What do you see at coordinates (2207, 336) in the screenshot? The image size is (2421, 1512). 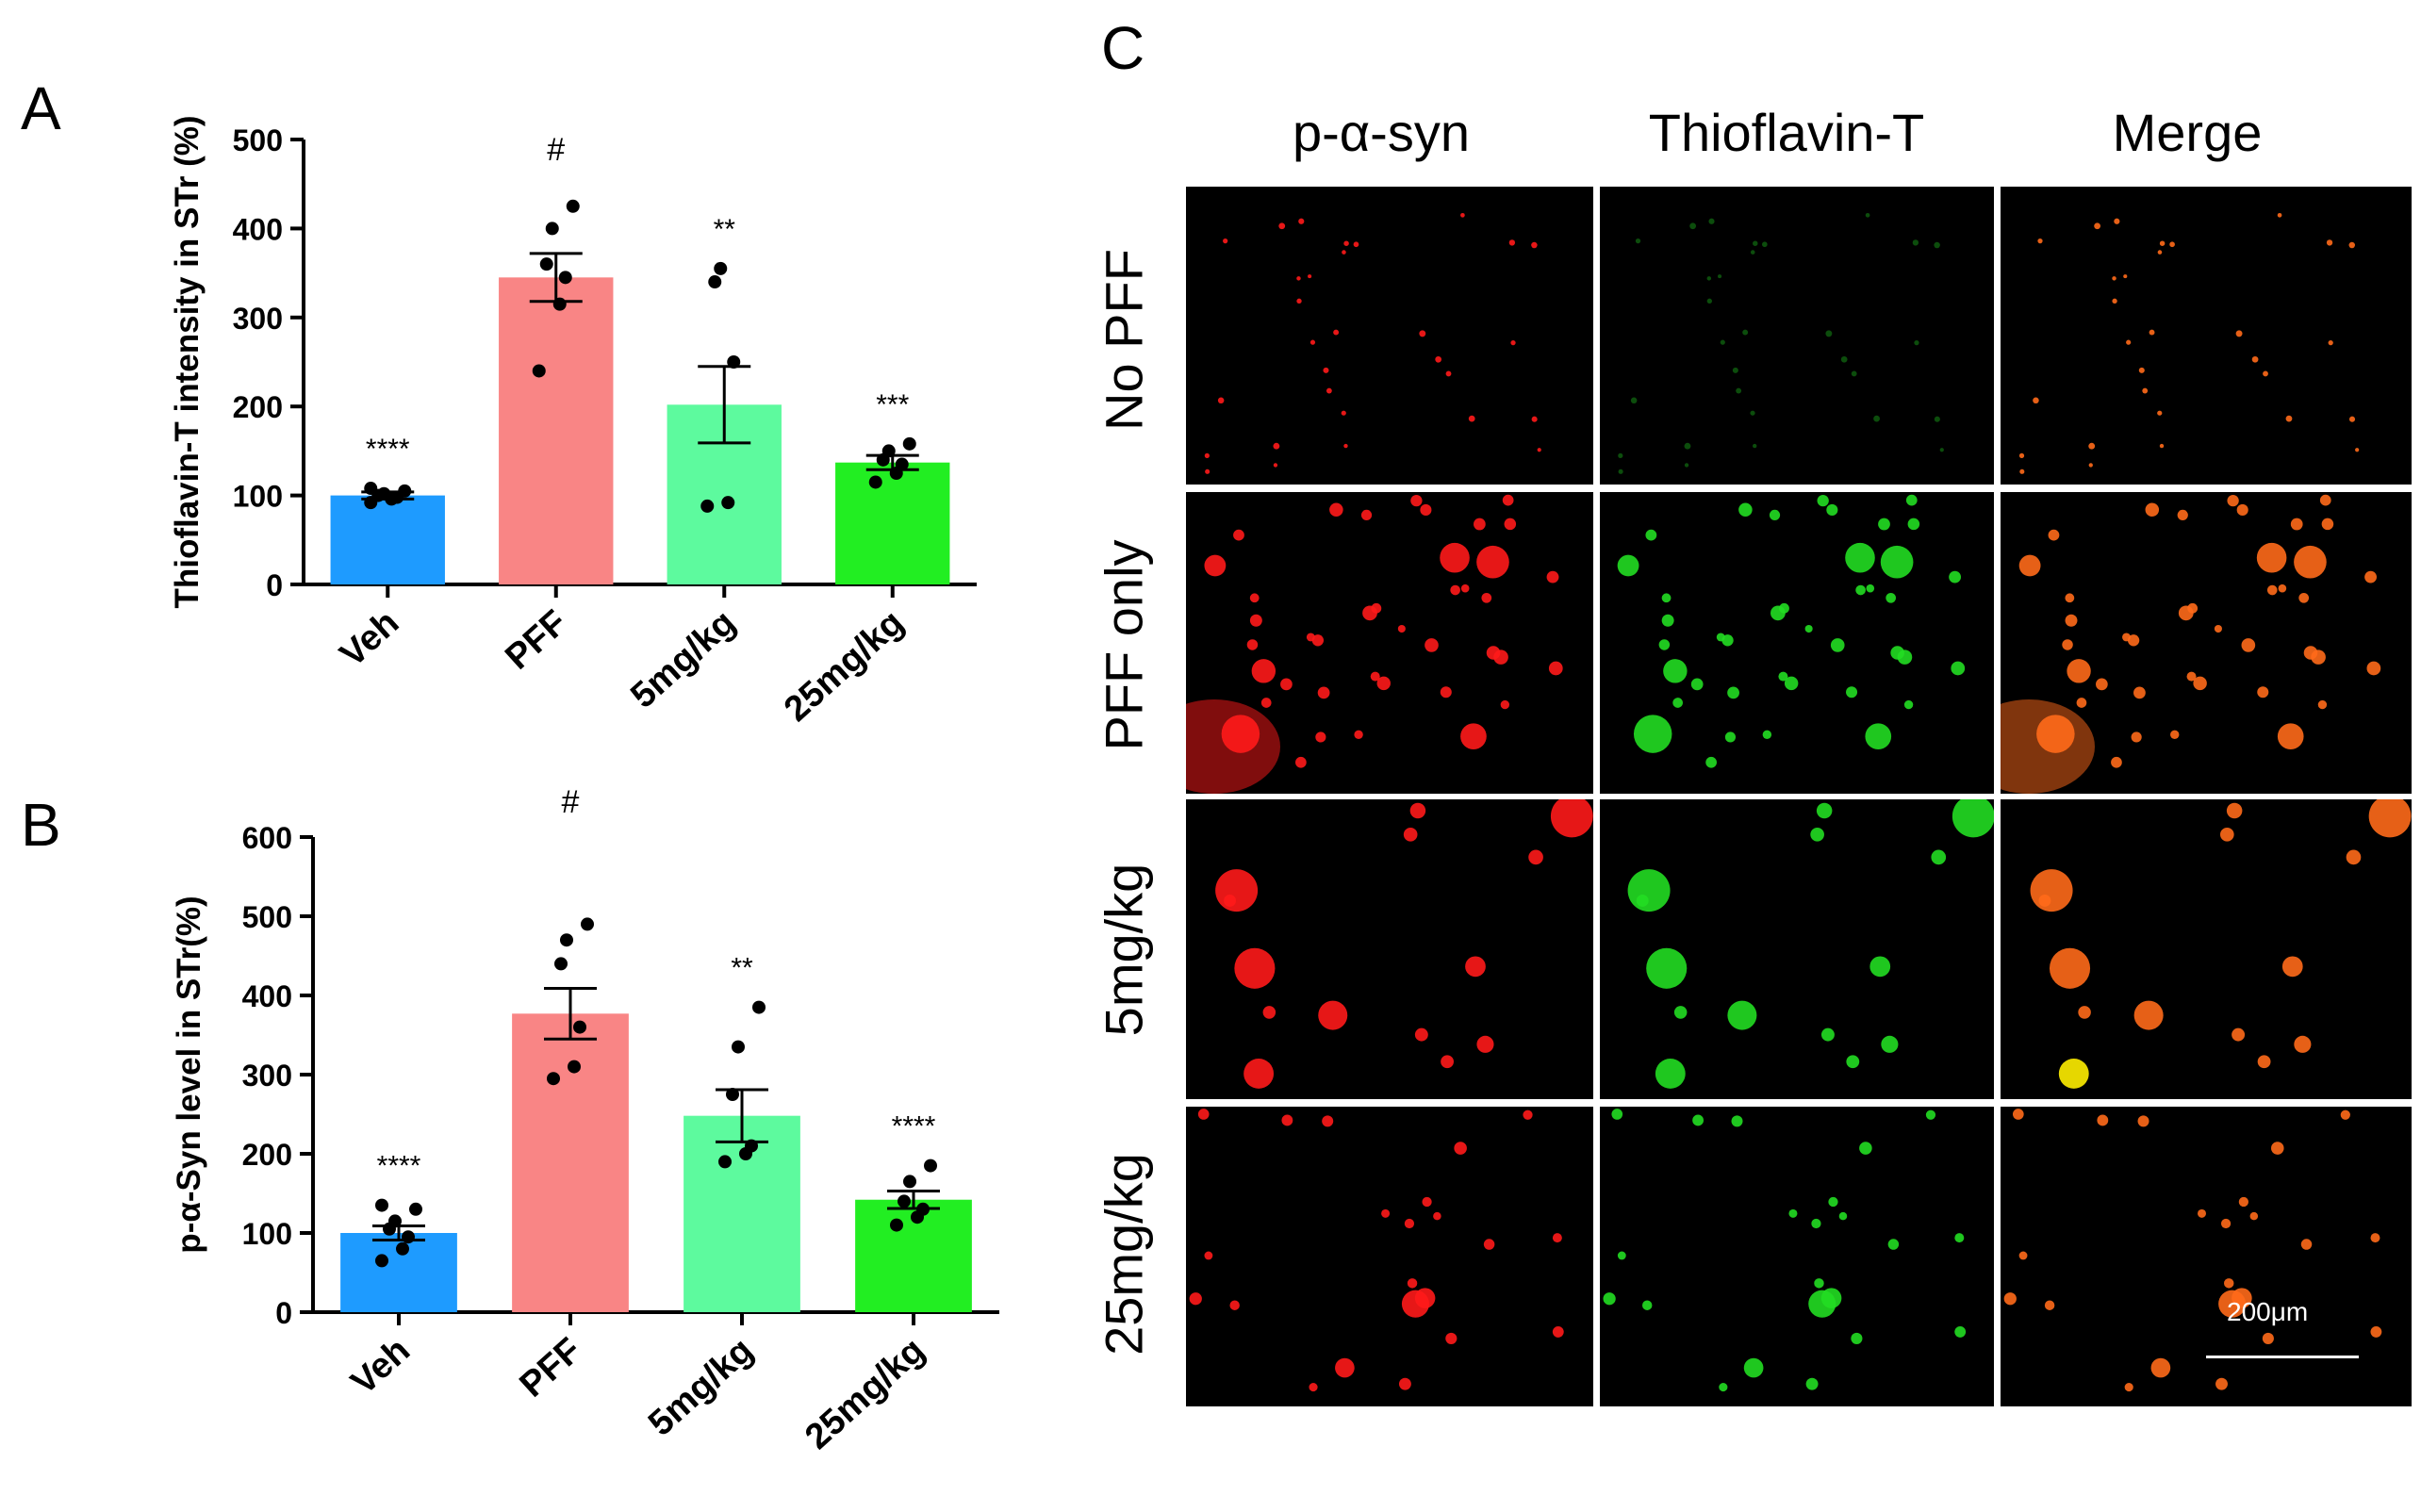 I see `micrograph-no-pff-merge` at bounding box center [2207, 336].